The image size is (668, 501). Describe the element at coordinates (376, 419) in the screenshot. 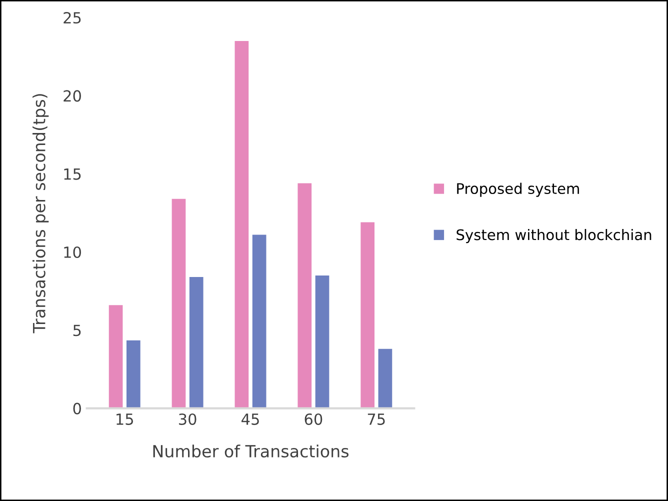

I see `x-tick-label: 75` at that location.